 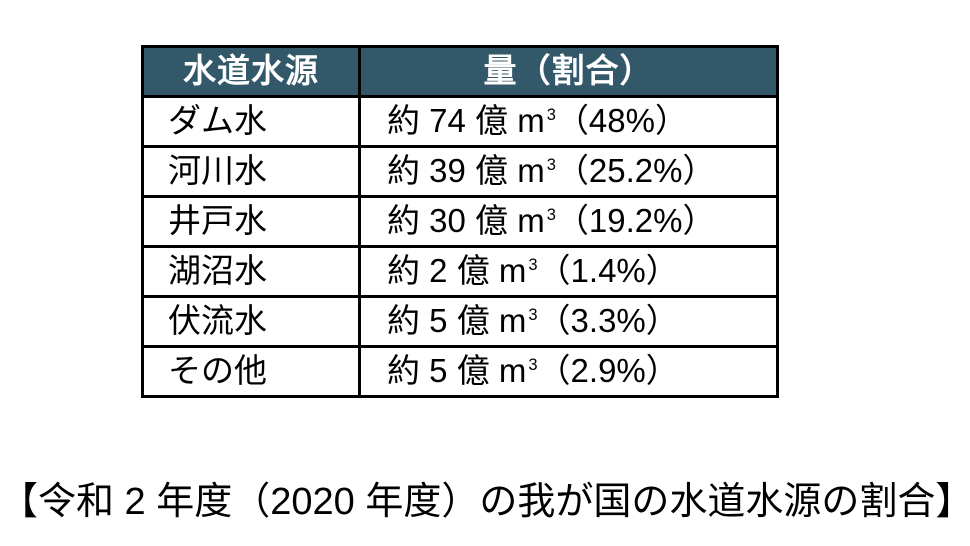 What do you see at coordinates (457, 271) in the screenshot?
I see `amount-text: 約 2 億 m` at bounding box center [457, 271].